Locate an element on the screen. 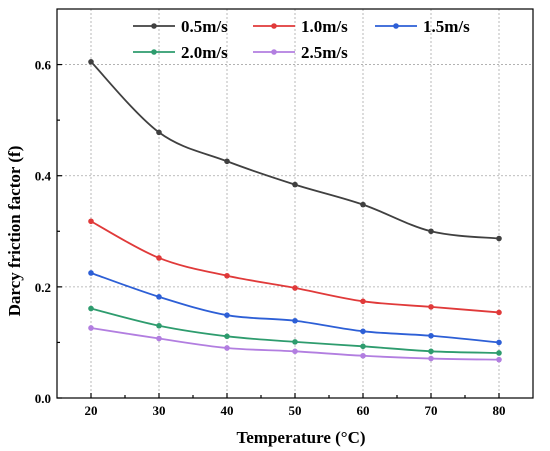 This screenshot has width=550, height=451. y-tick-label: 0.4 is located at coordinates (43, 176).